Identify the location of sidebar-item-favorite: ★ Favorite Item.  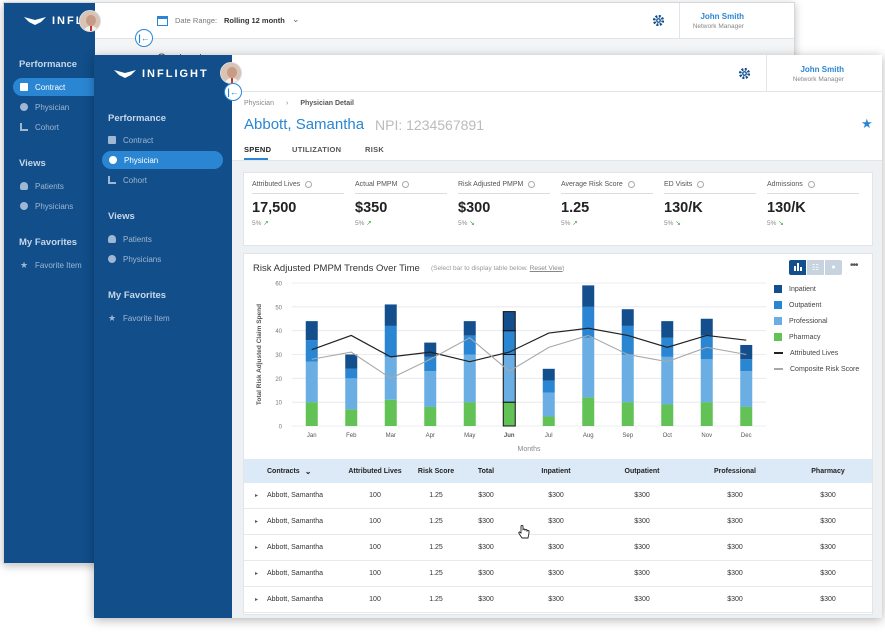
(139, 318).